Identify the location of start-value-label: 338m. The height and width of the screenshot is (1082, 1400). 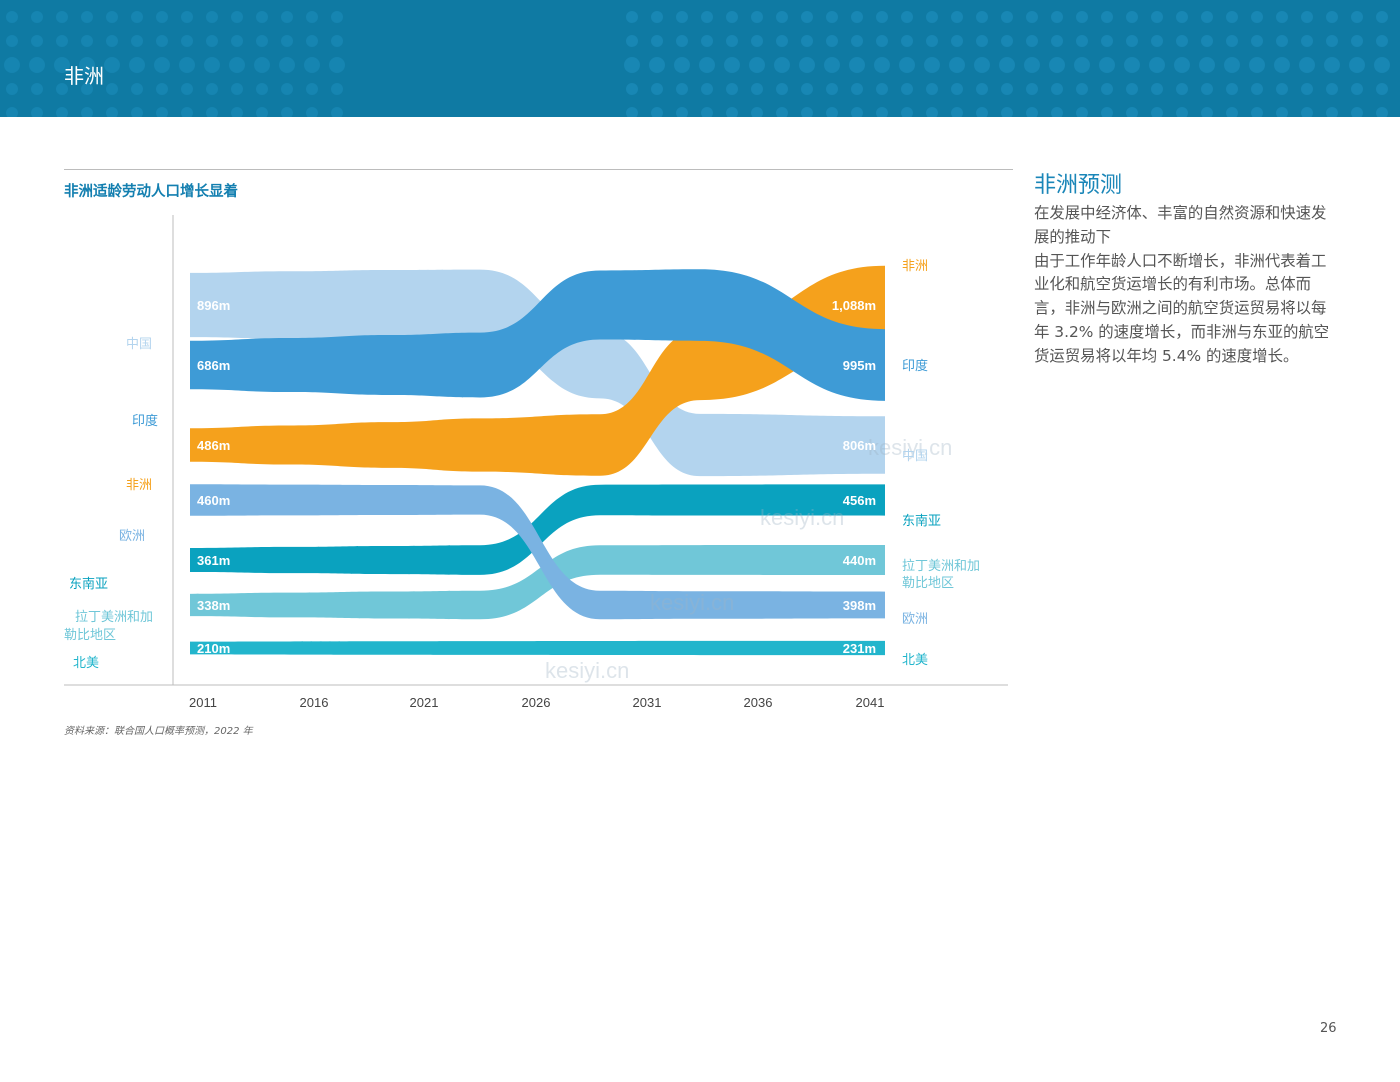
(213, 605).